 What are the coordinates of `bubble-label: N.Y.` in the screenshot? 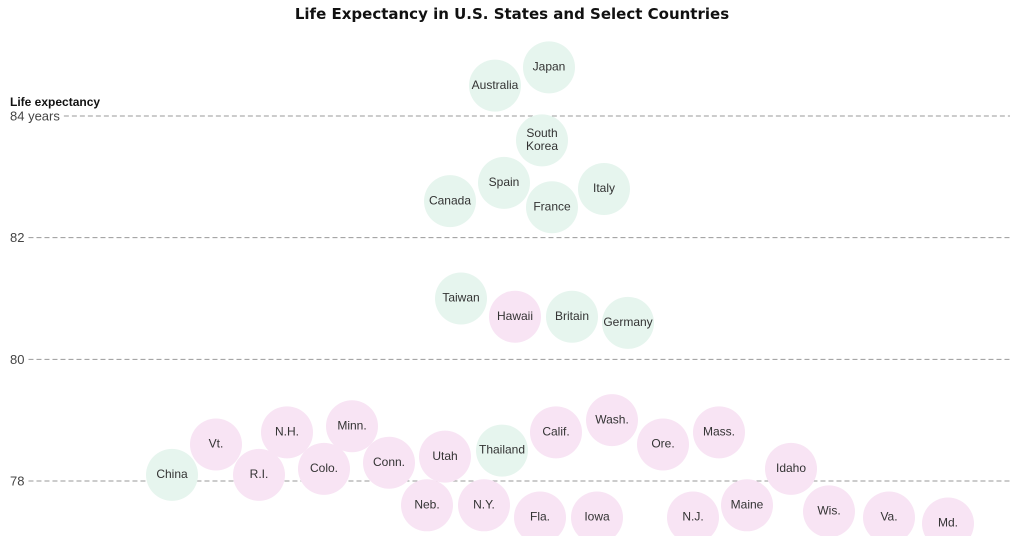 It's located at (484, 504).